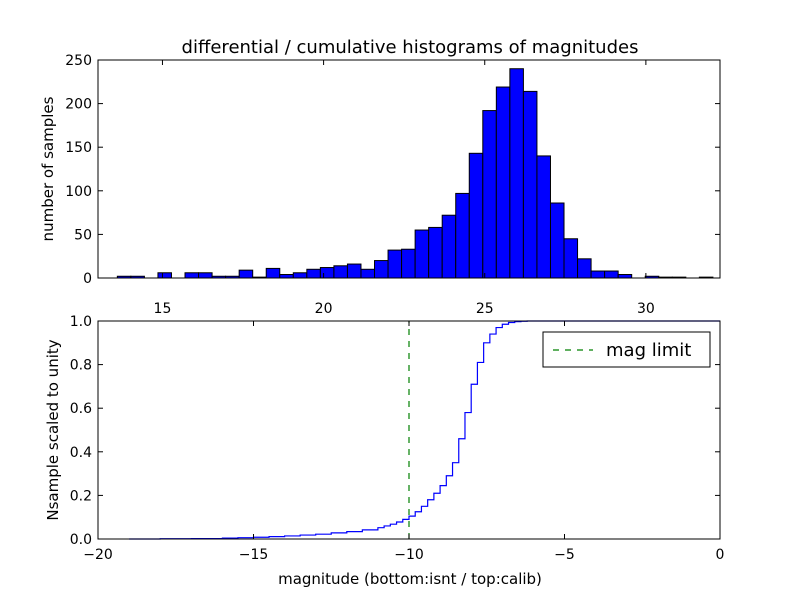 Image resolution: width=800 pixels, height=600 pixels. Describe the element at coordinates (646, 309) in the screenshot. I see `top-x-tick-label: 30` at that location.